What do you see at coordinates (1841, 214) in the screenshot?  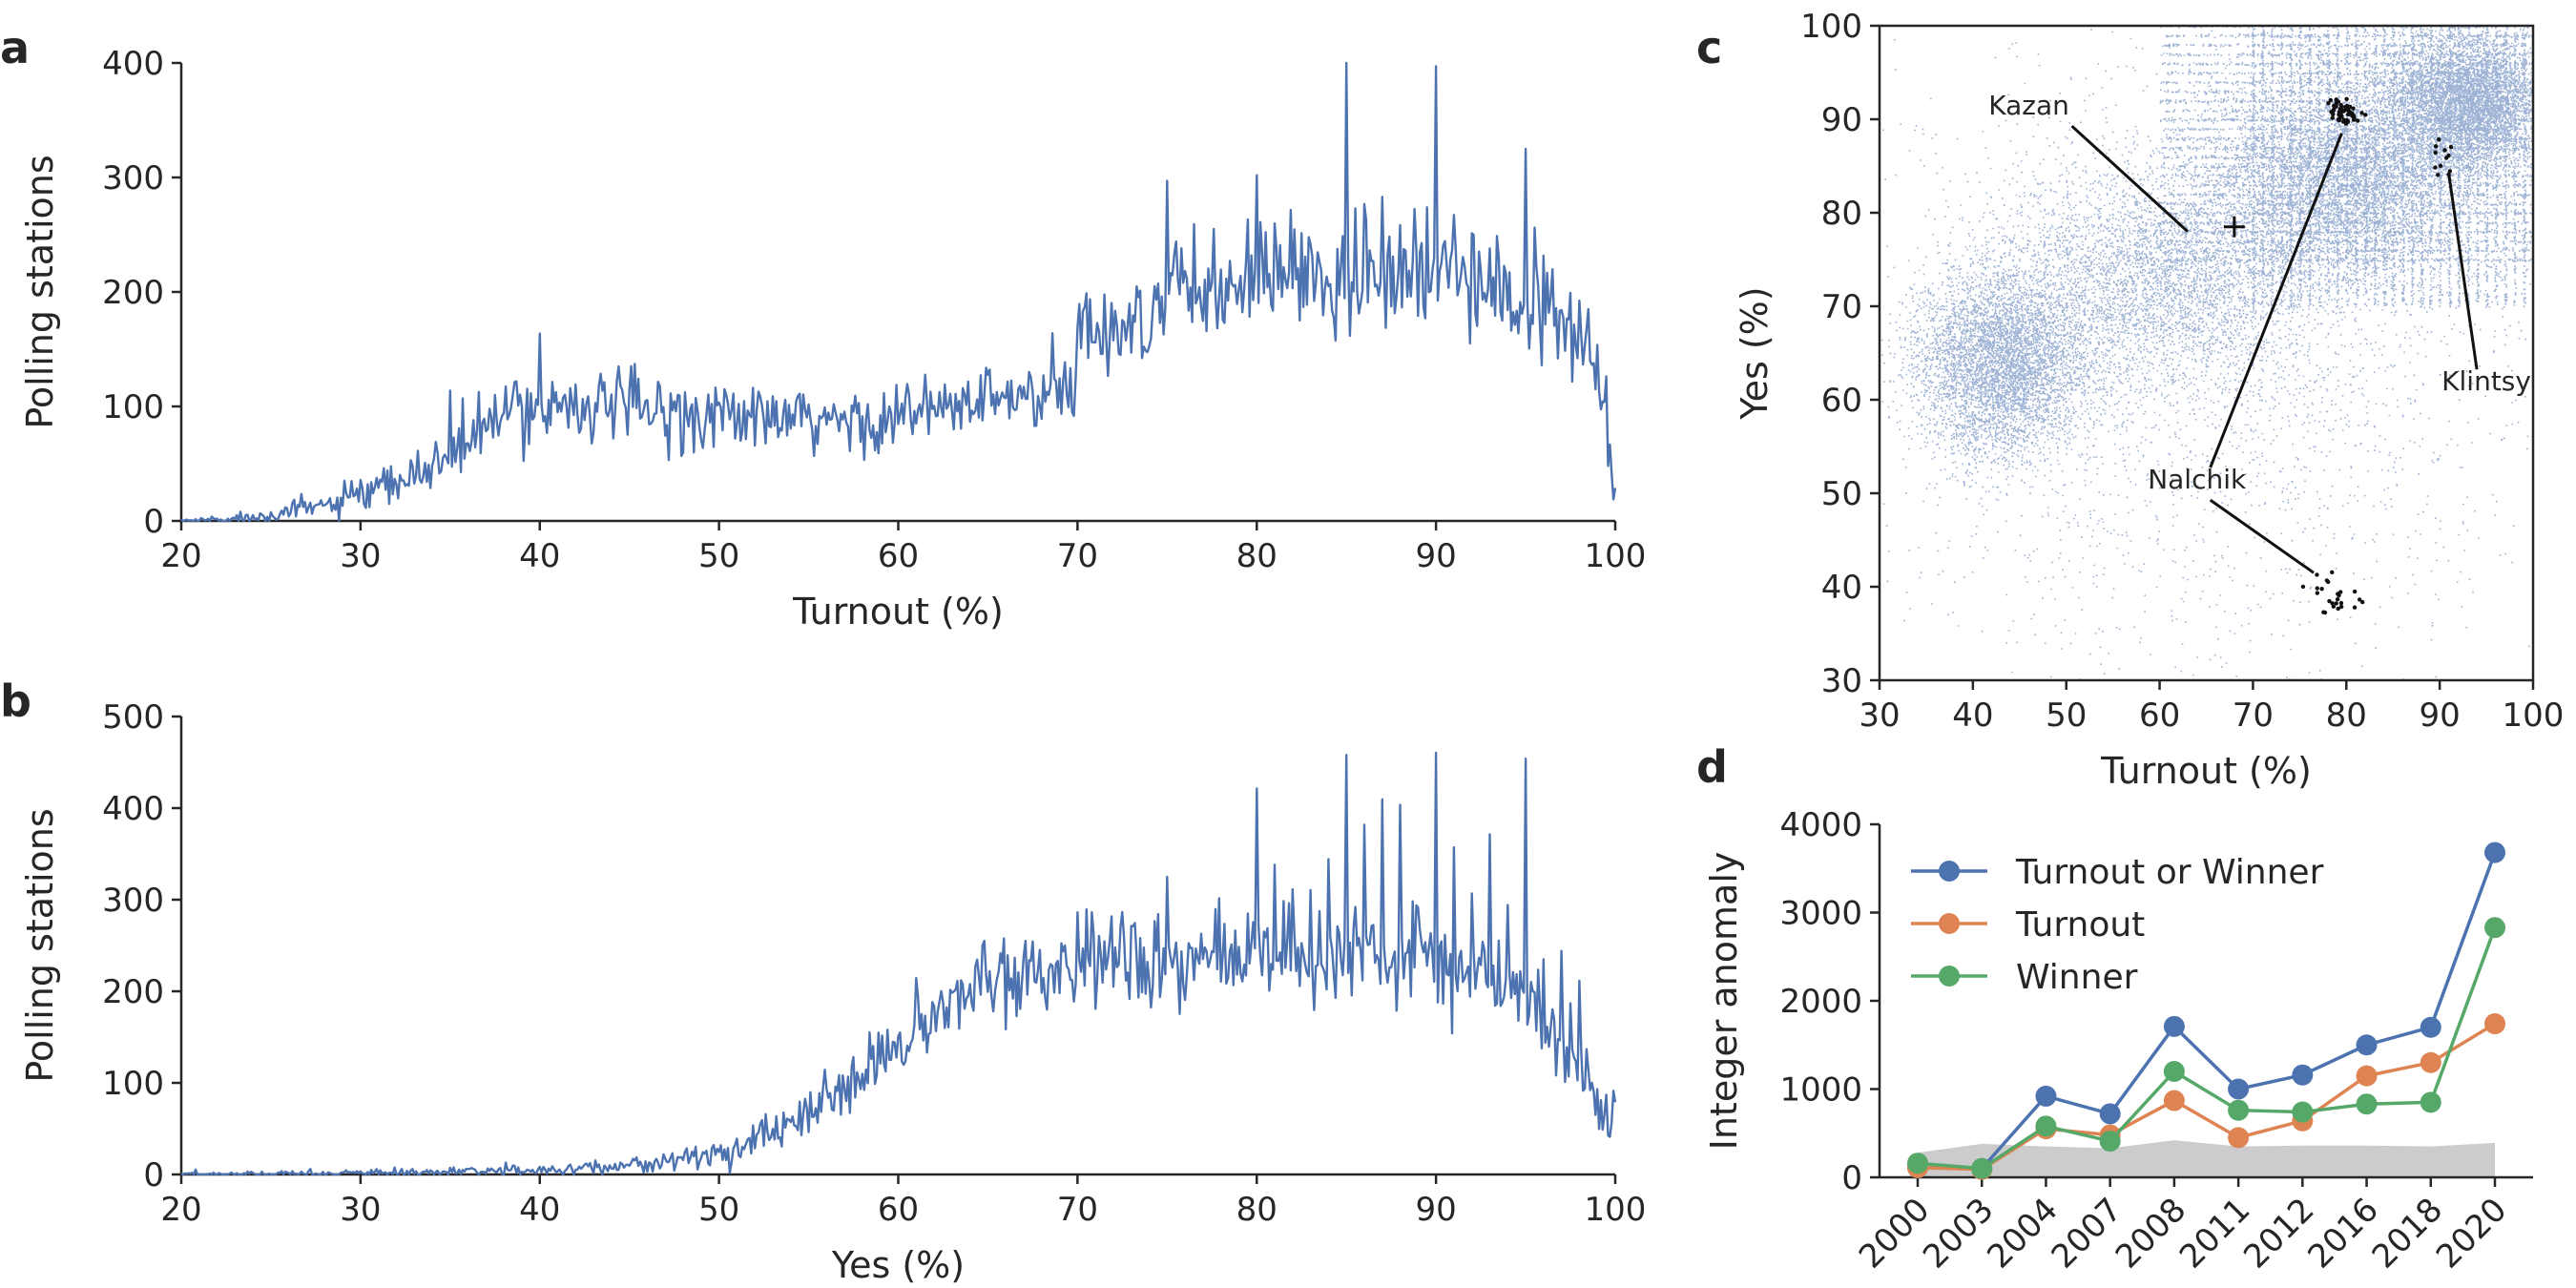 I see `y-tick-label: 80` at bounding box center [1841, 214].